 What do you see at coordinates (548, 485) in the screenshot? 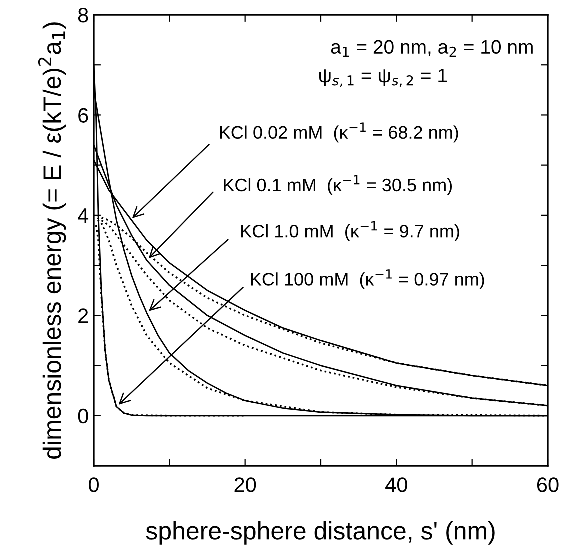
I see `x-tick-label: 60` at bounding box center [548, 485].